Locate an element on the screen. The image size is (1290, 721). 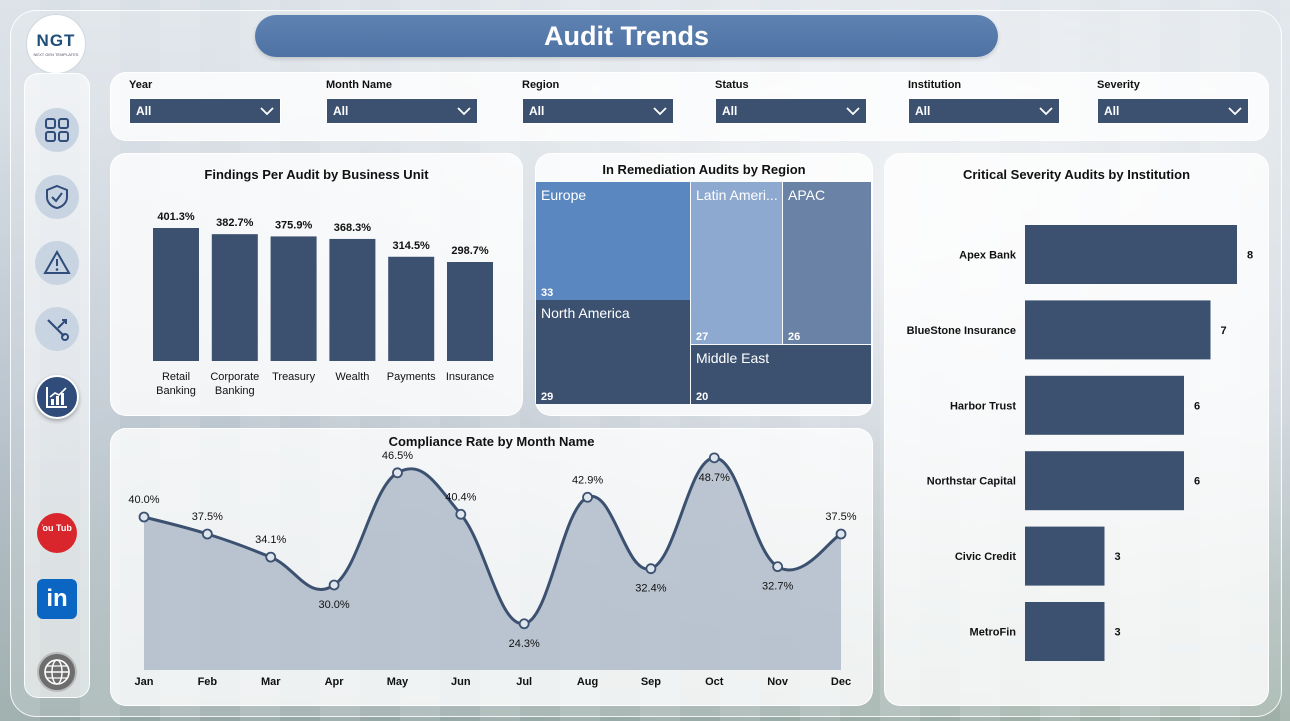
findings-data-label: 375.9% is located at coordinates (294, 225).